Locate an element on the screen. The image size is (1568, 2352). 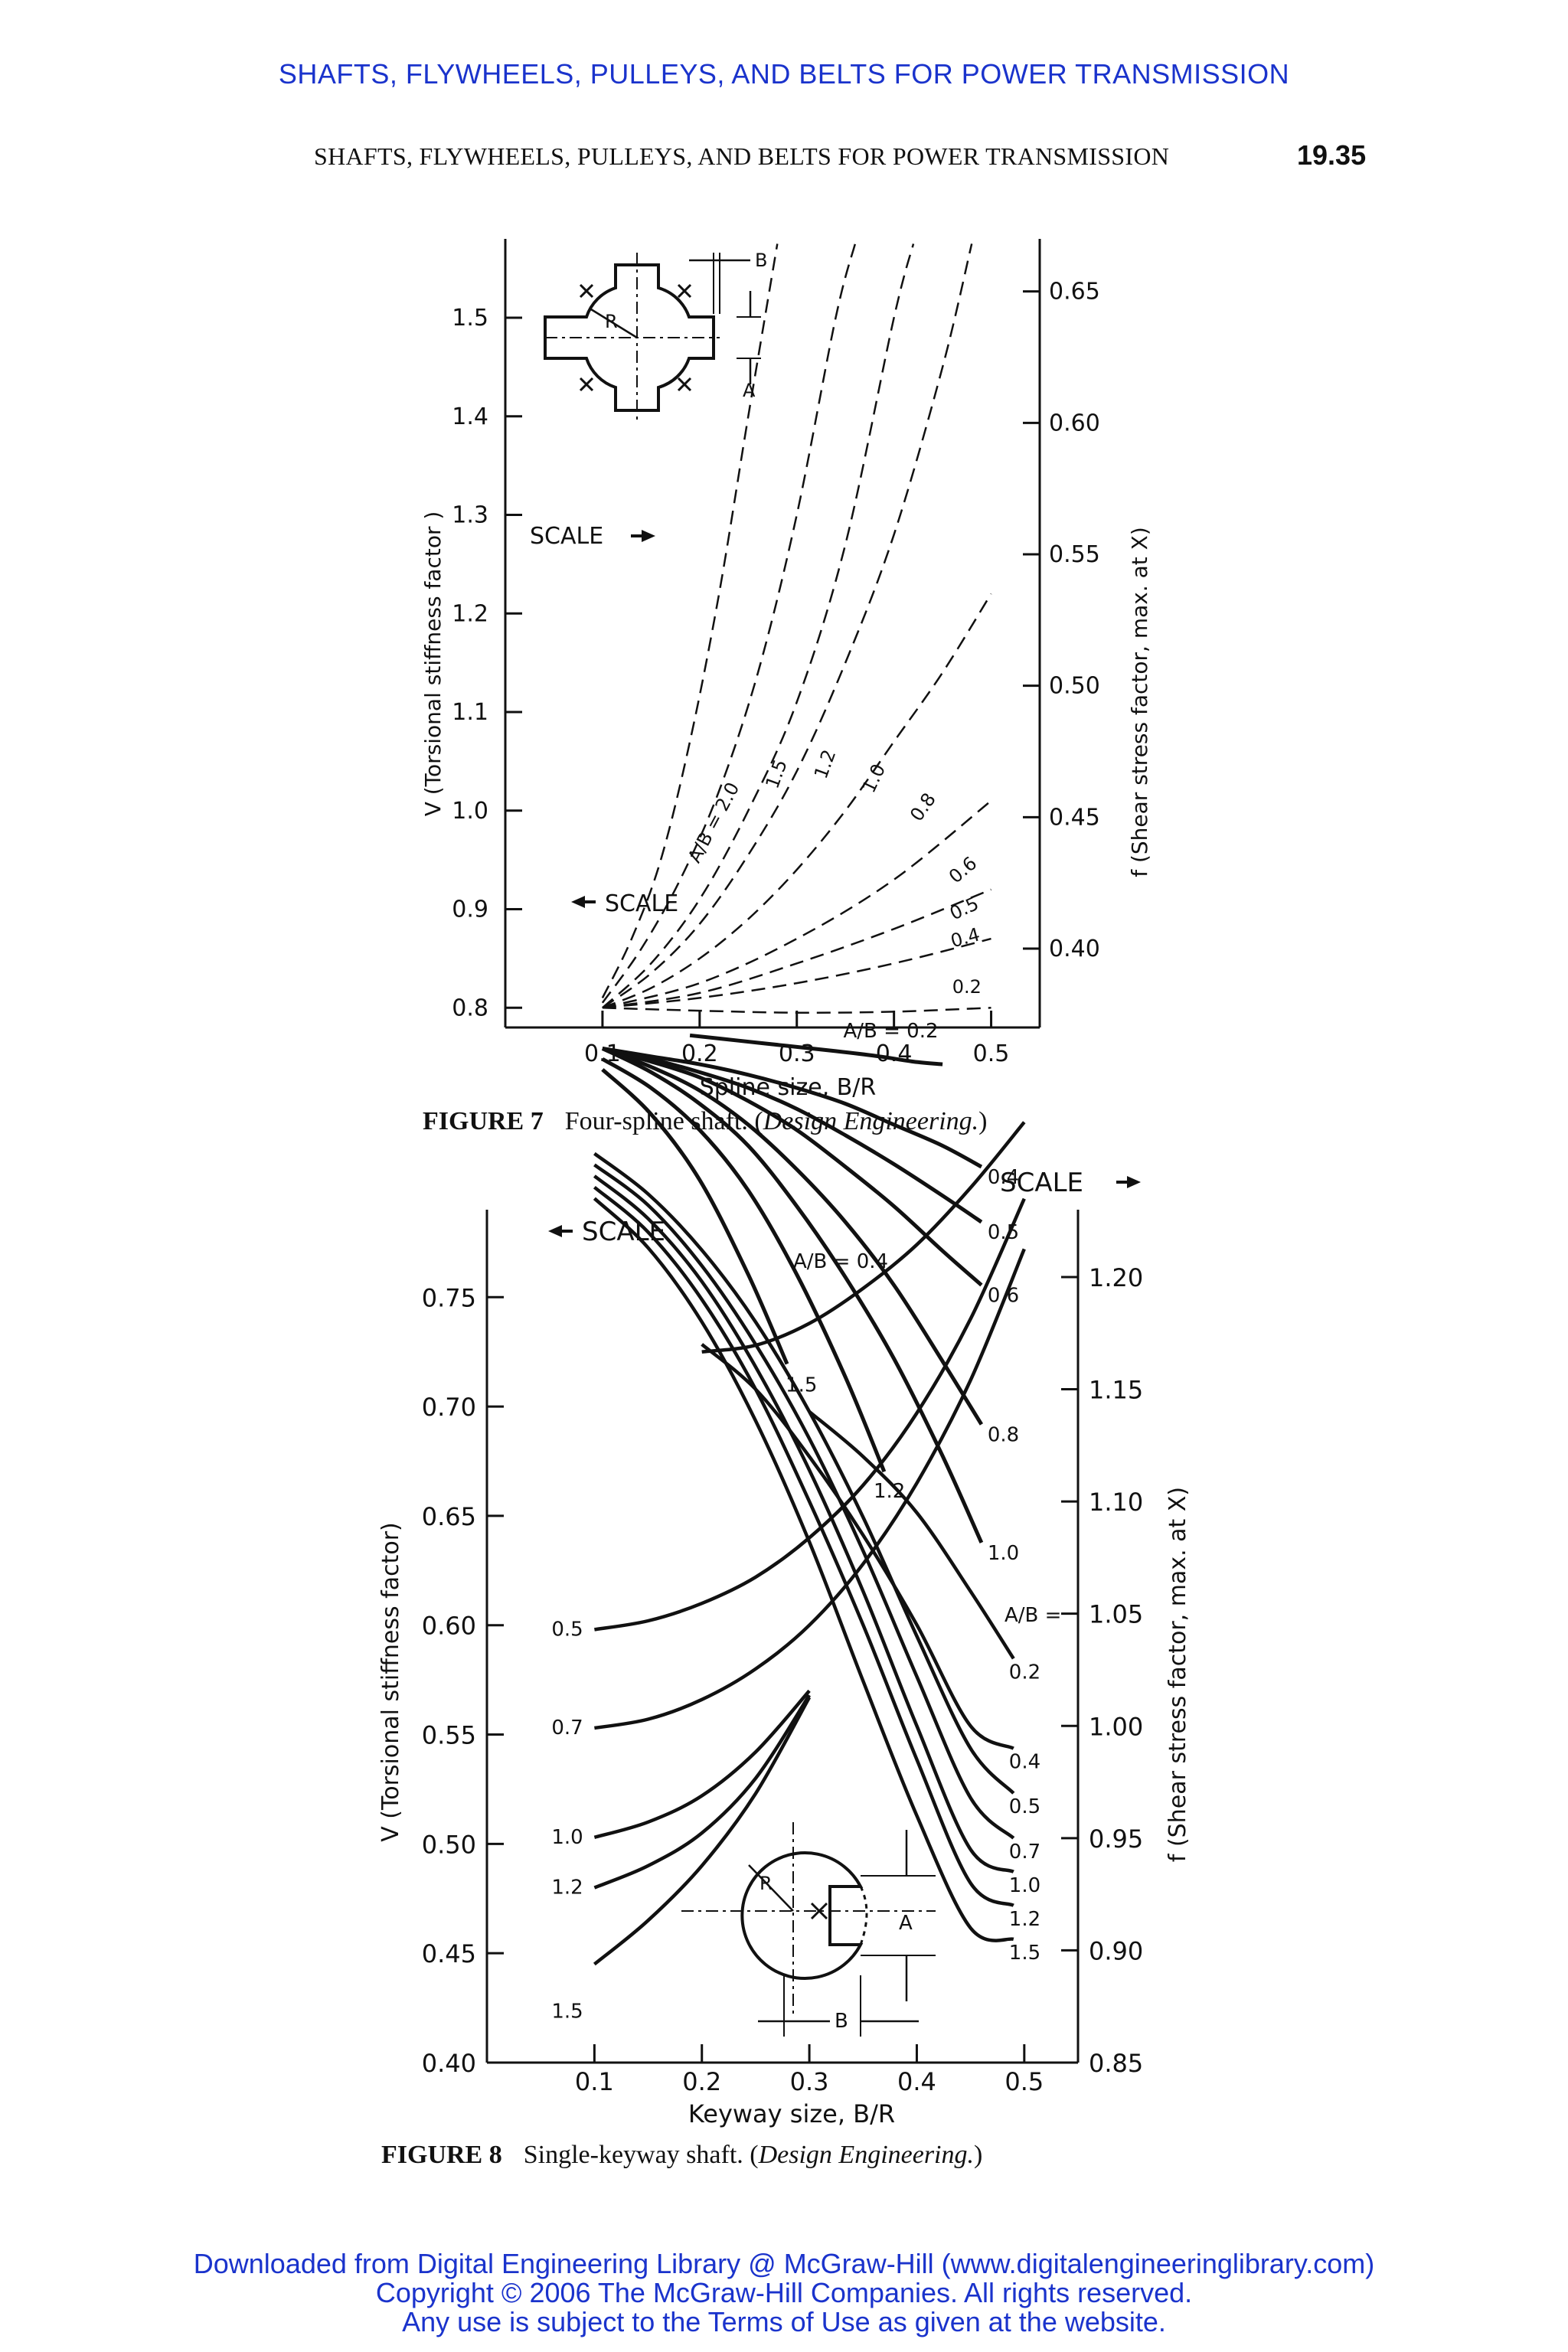
fig7-y-tick-label: 1.2 is located at coordinates (470, 613).